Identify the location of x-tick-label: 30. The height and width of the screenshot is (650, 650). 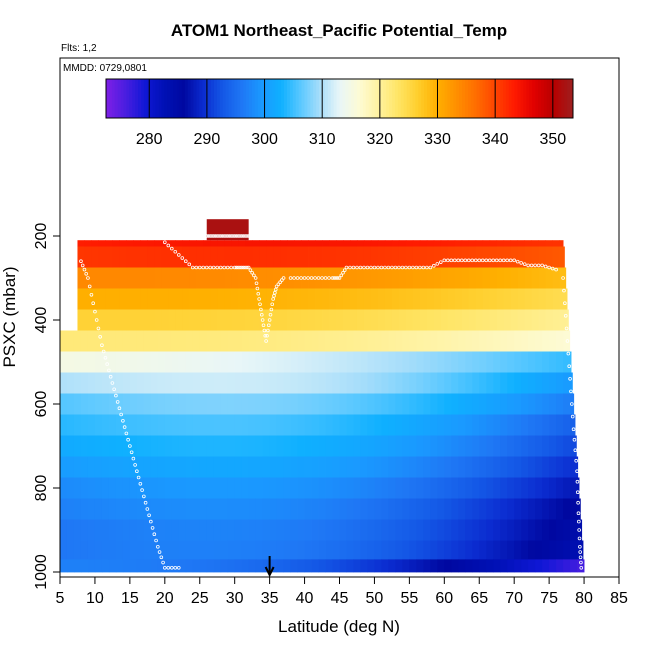
(235, 598).